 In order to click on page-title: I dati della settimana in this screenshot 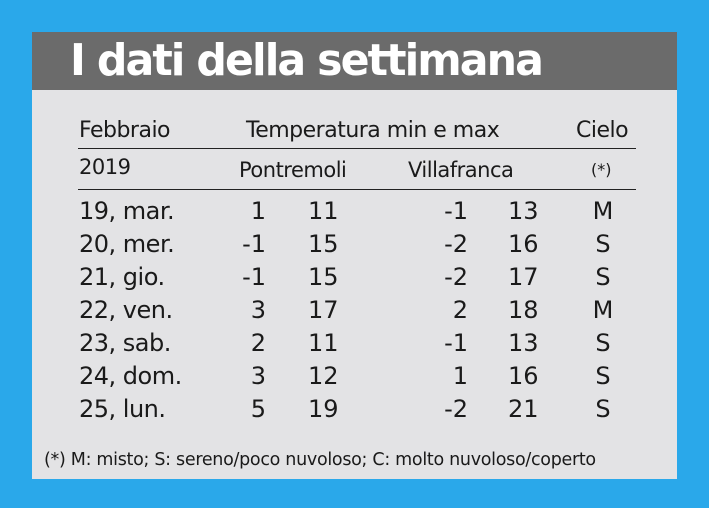, I will do `click(307, 60)`.